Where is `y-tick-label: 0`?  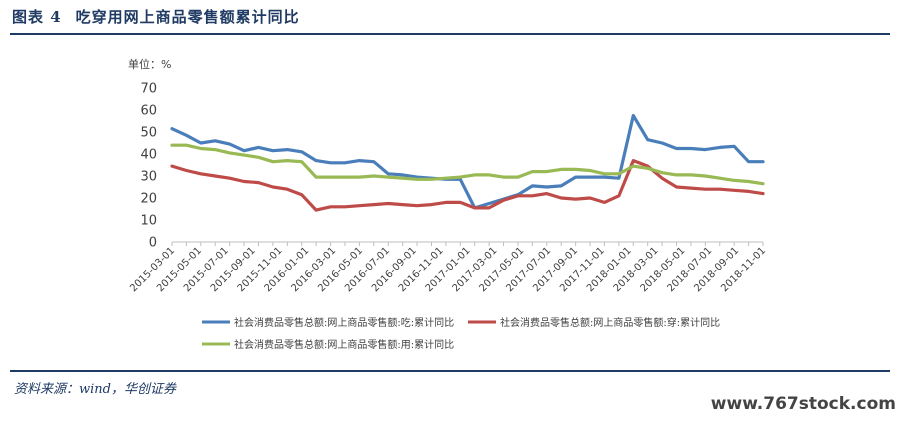 y-tick-label: 0 is located at coordinates (153, 243).